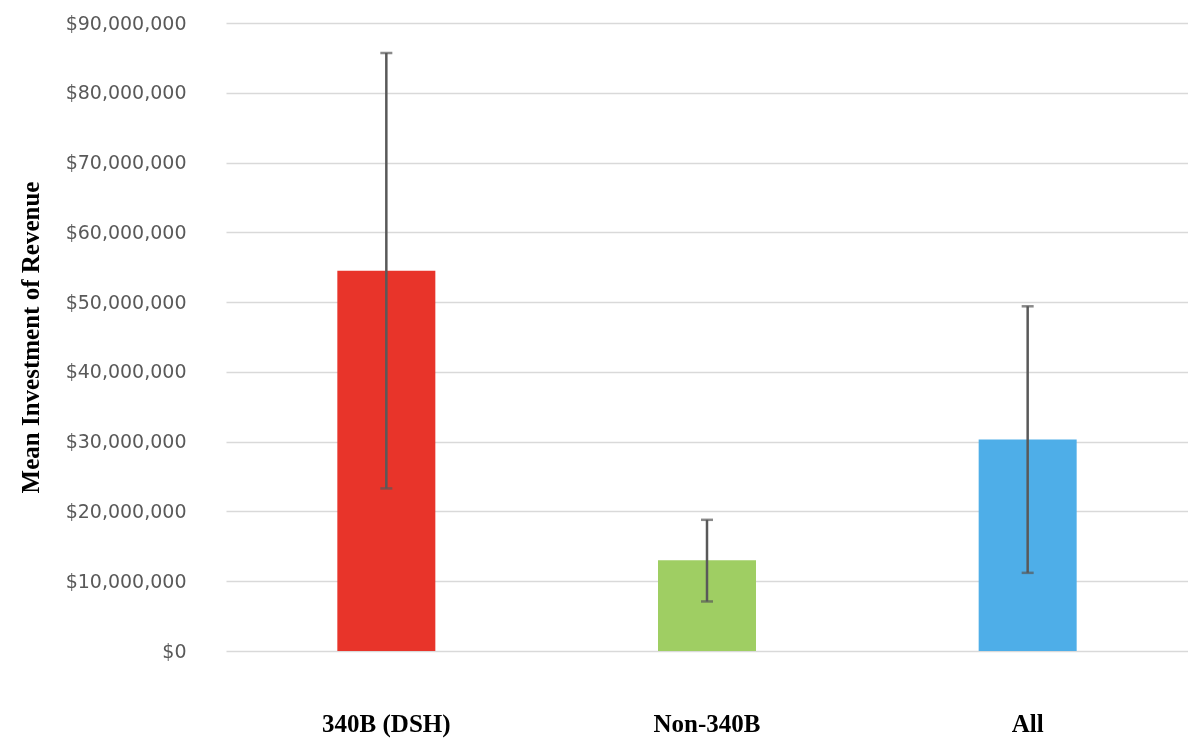  I want to click on y-tick-label: $40,000,000, so click(126, 371).